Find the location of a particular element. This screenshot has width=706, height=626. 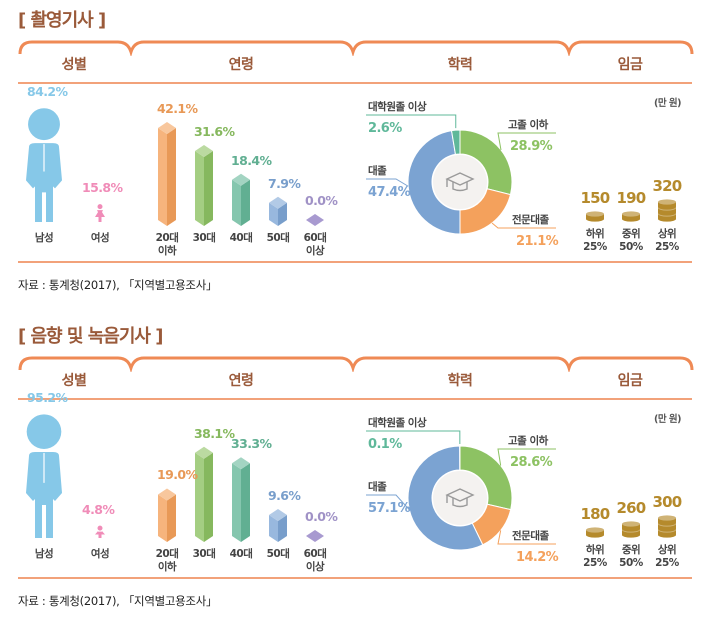

age-percent-2: 18.4% is located at coordinates (251, 160).